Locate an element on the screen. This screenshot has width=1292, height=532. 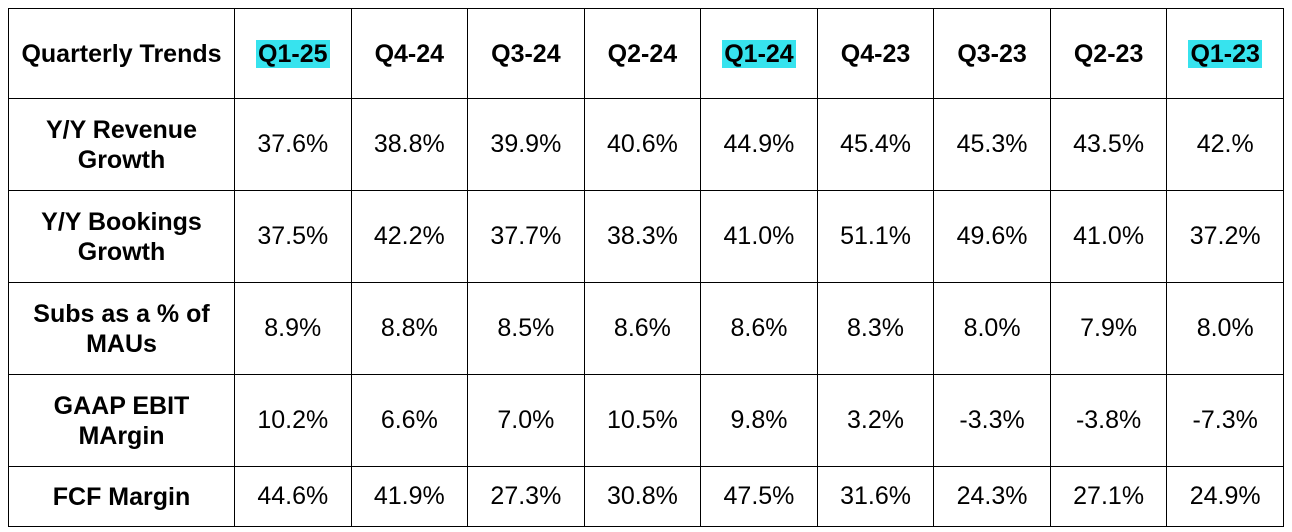
table-cell: 27.1% is located at coordinates (1108, 496).